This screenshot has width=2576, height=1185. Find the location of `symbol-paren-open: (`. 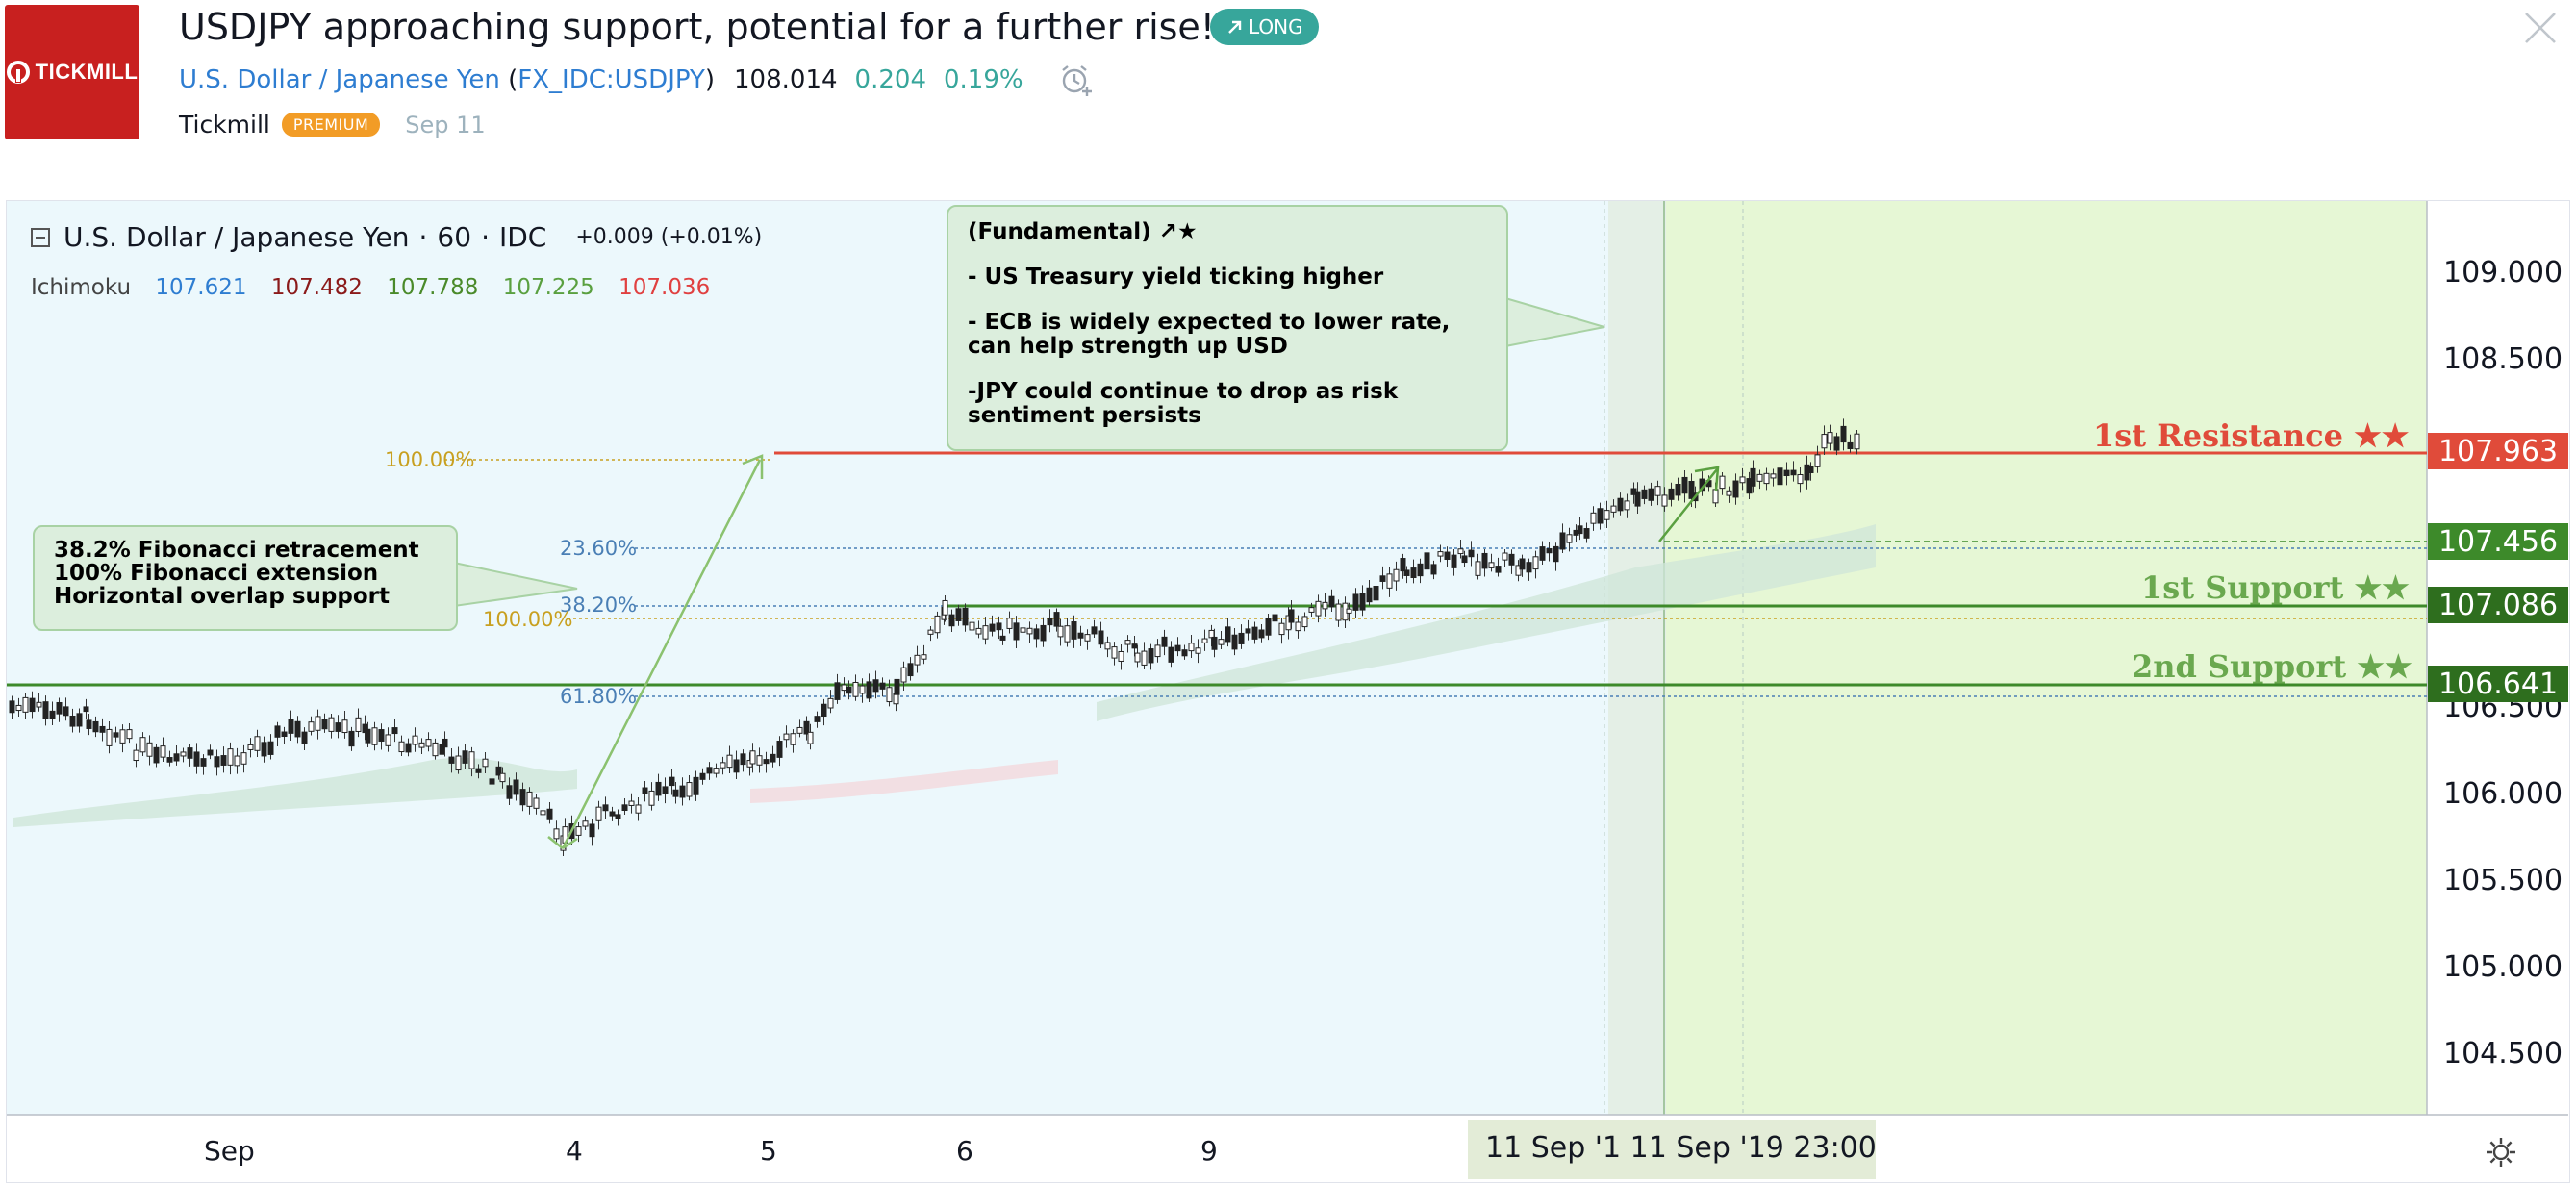

symbol-paren-open: ( is located at coordinates (508, 79).